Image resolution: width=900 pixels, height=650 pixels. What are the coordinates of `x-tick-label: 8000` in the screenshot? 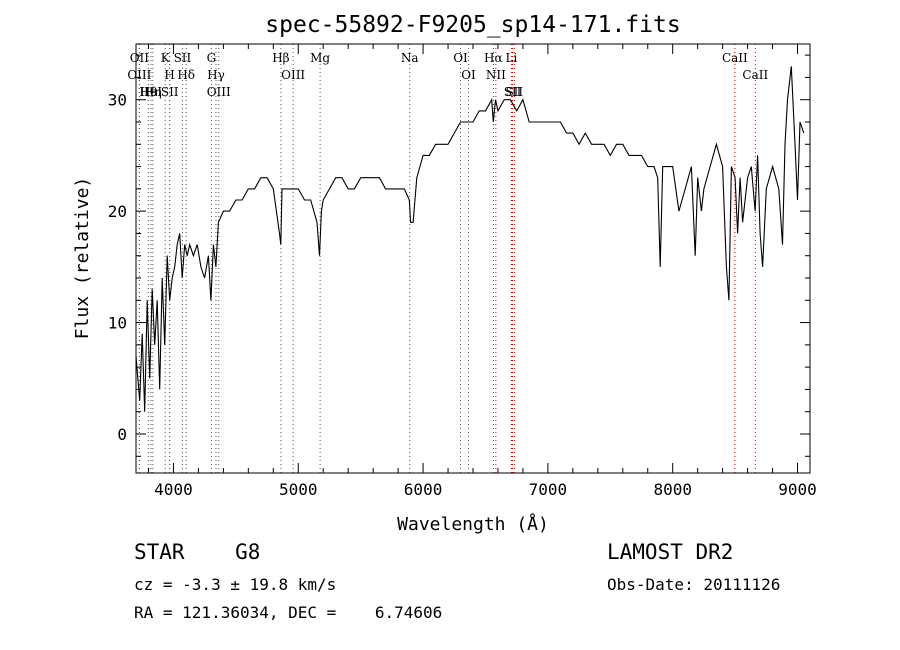 It's located at (672, 489).